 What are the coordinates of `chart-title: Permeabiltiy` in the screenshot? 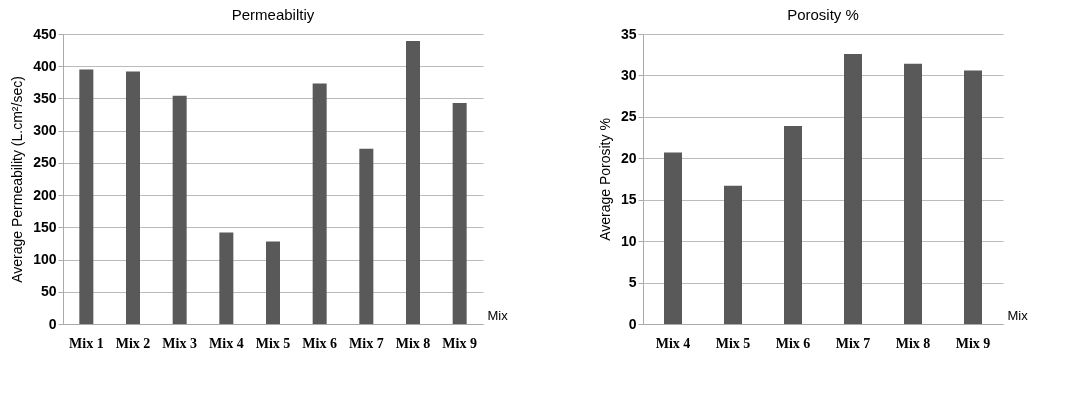 It's located at (273, 14).